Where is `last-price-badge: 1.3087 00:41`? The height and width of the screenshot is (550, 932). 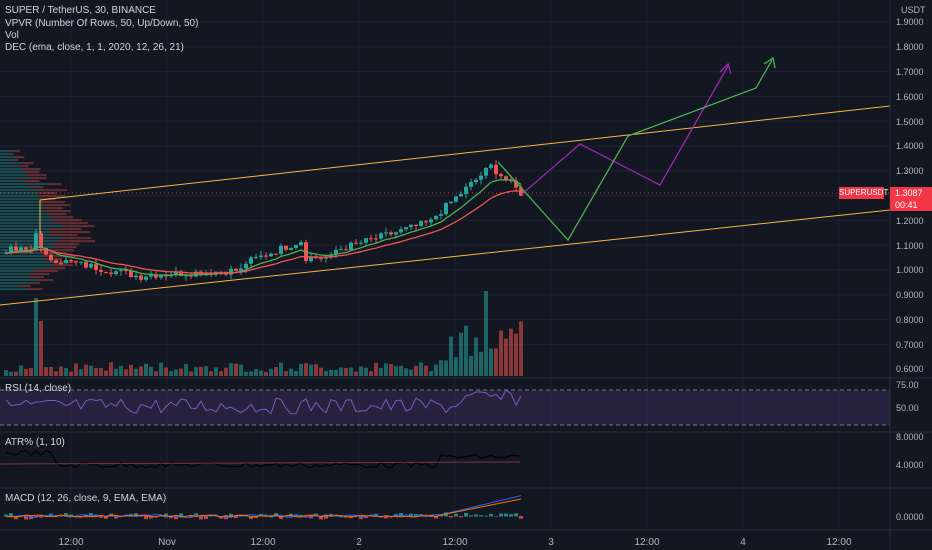
last-price-badge: 1.3087 00:41 is located at coordinates (911, 199).